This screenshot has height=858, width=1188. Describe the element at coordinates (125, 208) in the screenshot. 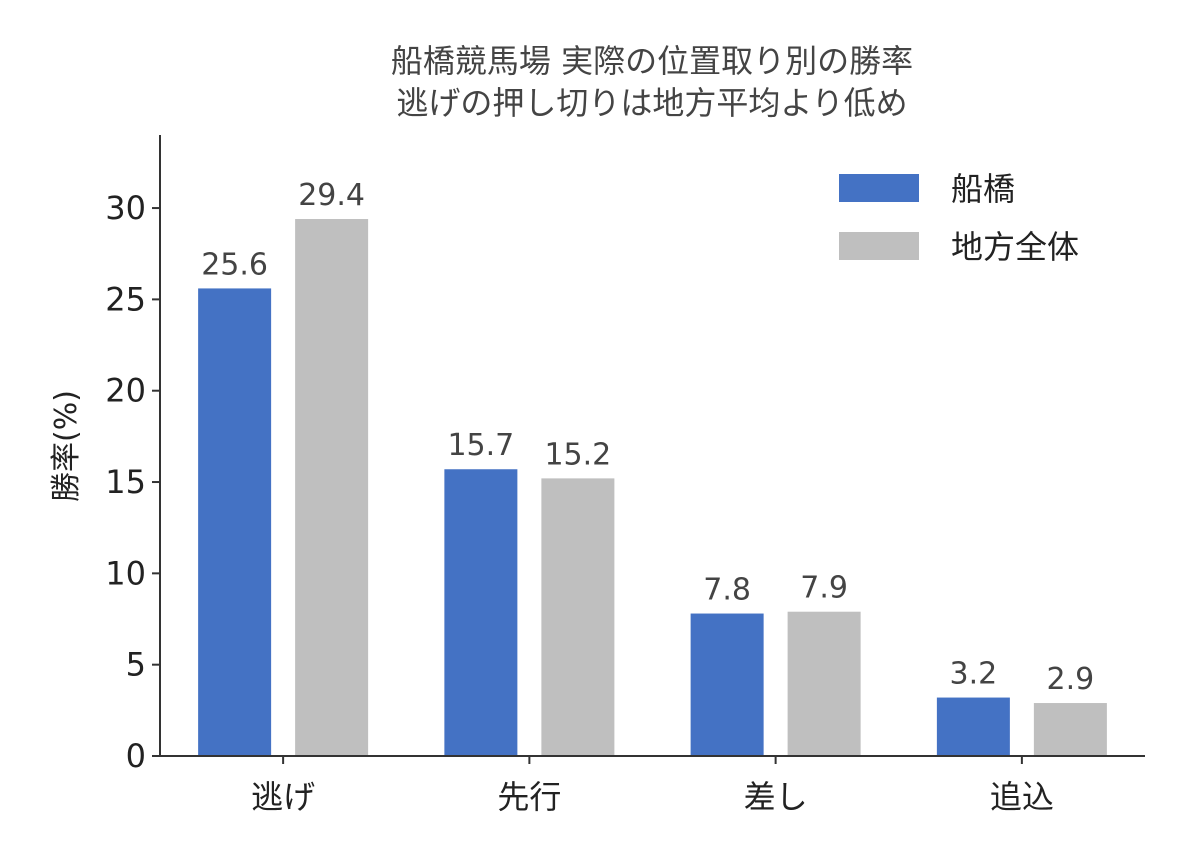

I see `y-tick-label: 30` at that location.